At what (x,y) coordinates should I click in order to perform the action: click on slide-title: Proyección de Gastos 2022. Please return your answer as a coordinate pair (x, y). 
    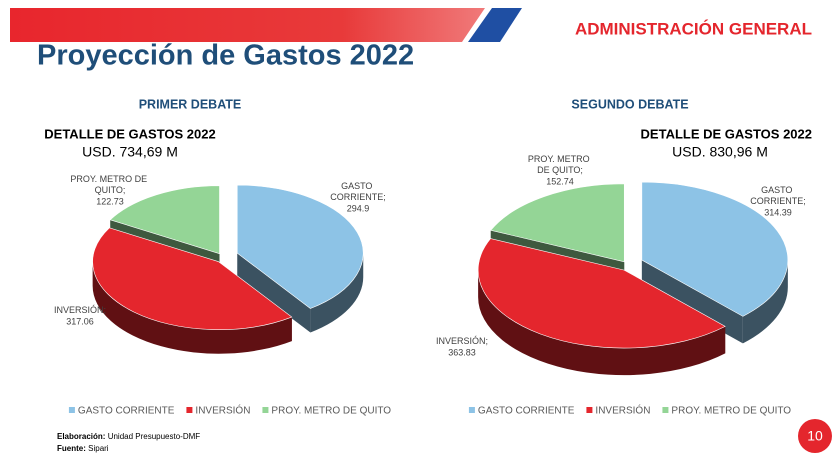
    Looking at the image, I should click on (225, 56).